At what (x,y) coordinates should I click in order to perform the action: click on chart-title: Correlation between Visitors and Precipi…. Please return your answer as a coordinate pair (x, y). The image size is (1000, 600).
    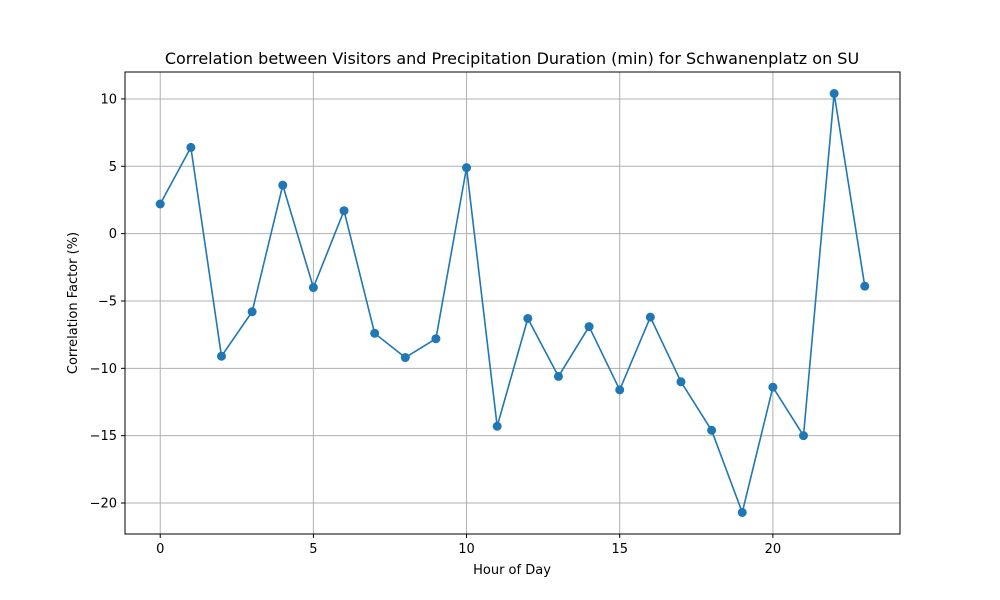
    Looking at the image, I should click on (512, 58).